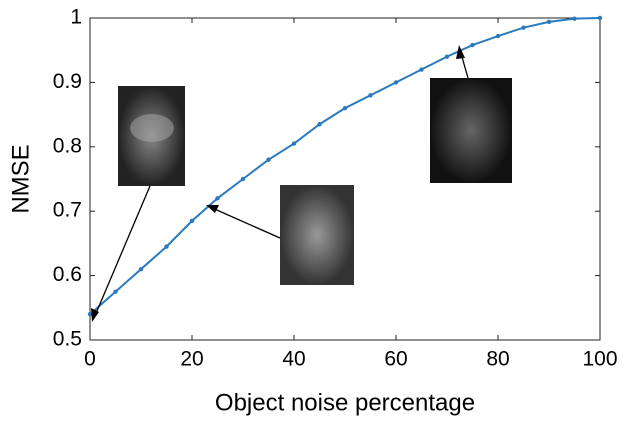 The width and height of the screenshot is (624, 425). What do you see at coordinates (20, 178) in the screenshot?
I see `y-axis-label: NMSE` at bounding box center [20, 178].